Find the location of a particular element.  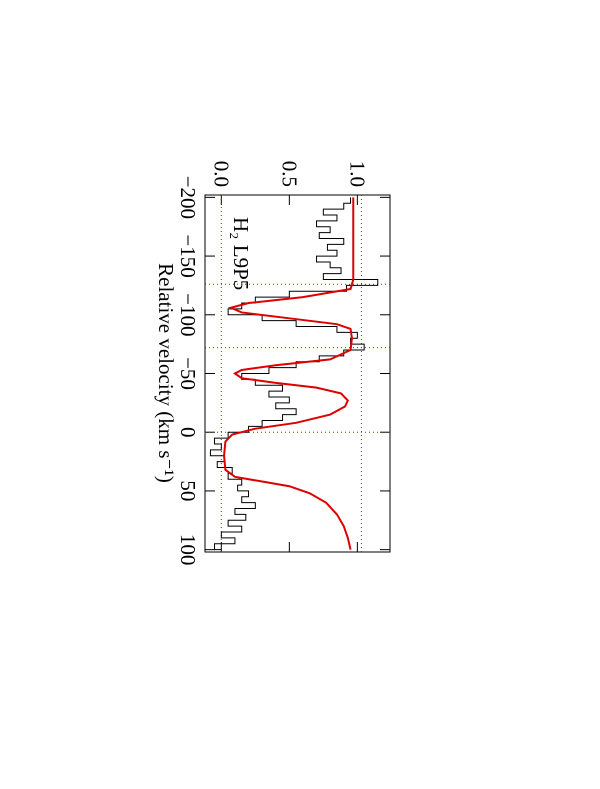

x-tick-label: 50 is located at coordinates (188, 490).